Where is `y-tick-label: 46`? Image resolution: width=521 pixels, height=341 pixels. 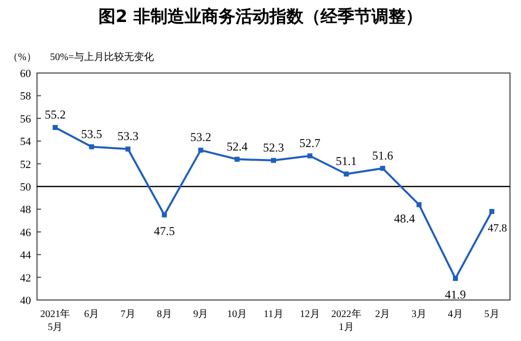 y-tick-label: 46 is located at coordinates (26, 232).